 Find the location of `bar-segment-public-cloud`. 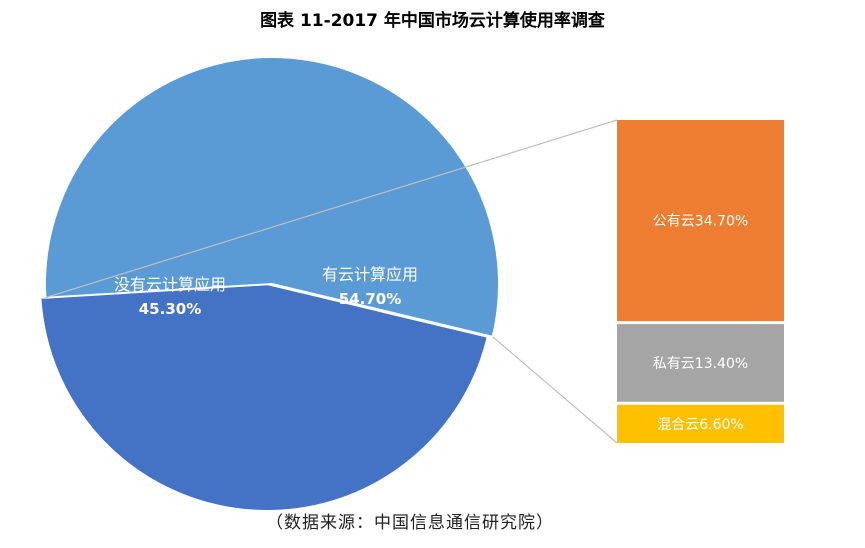

bar-segment-public-cloud is located at coordinates (700, 221).